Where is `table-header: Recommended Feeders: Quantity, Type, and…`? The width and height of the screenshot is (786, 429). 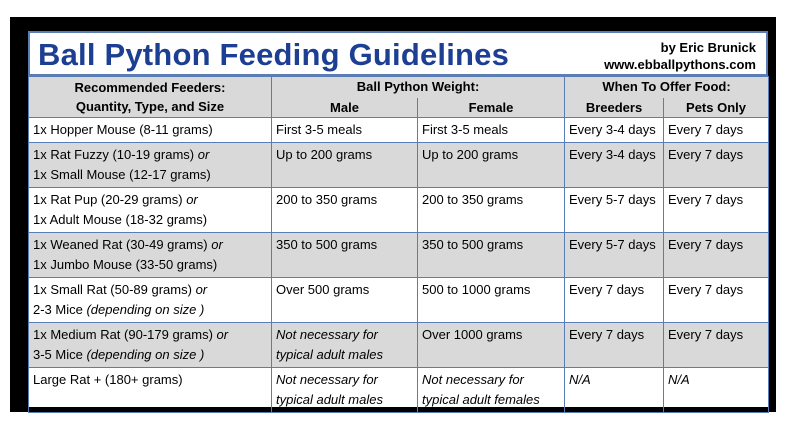
table-header: Recommended Feeders: Quantity, Type, and… is located at coordinates (399, 97).